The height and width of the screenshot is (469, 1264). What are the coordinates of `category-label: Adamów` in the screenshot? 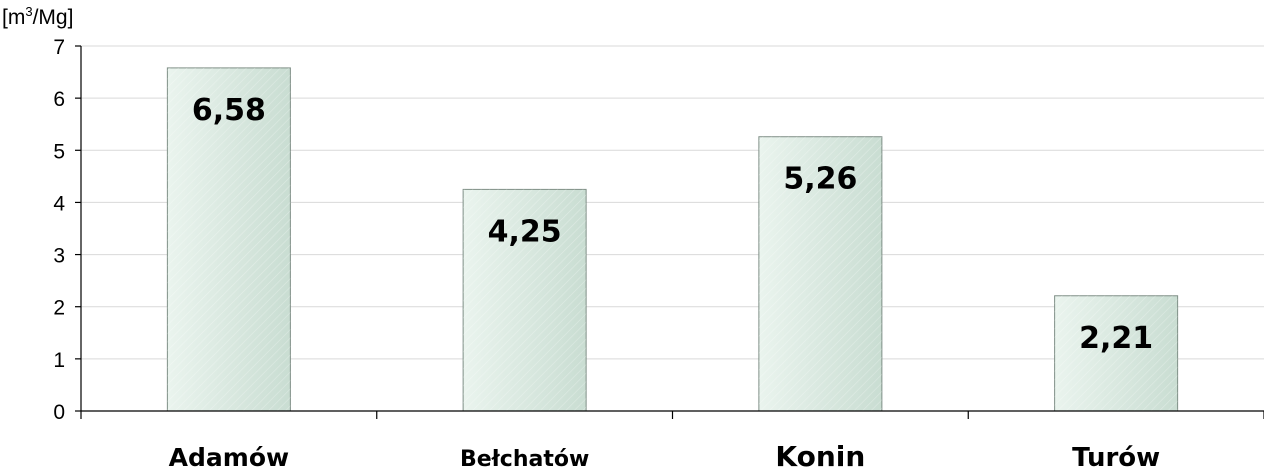 It's located at (229, 456).